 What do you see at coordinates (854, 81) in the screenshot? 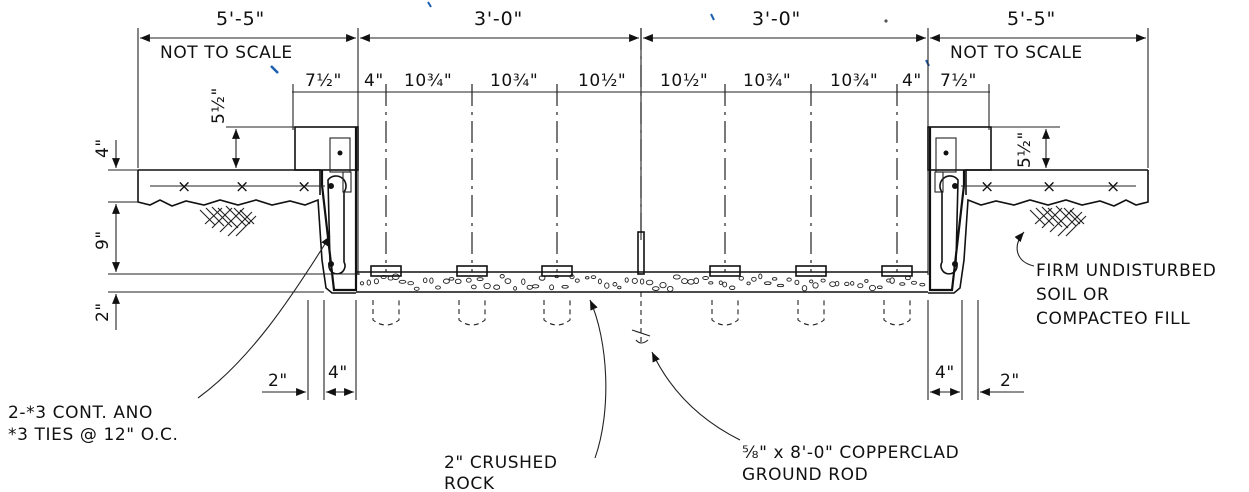
I see `spacing-label-7: 10¾"` at bounding box center [854, 81].